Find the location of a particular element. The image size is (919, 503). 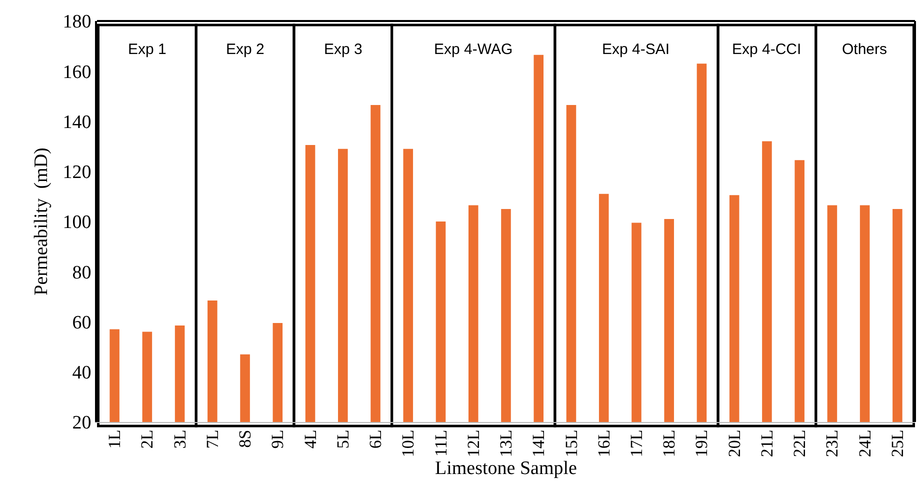

x-tick-label: 22L is located at coordinates (800, 444).